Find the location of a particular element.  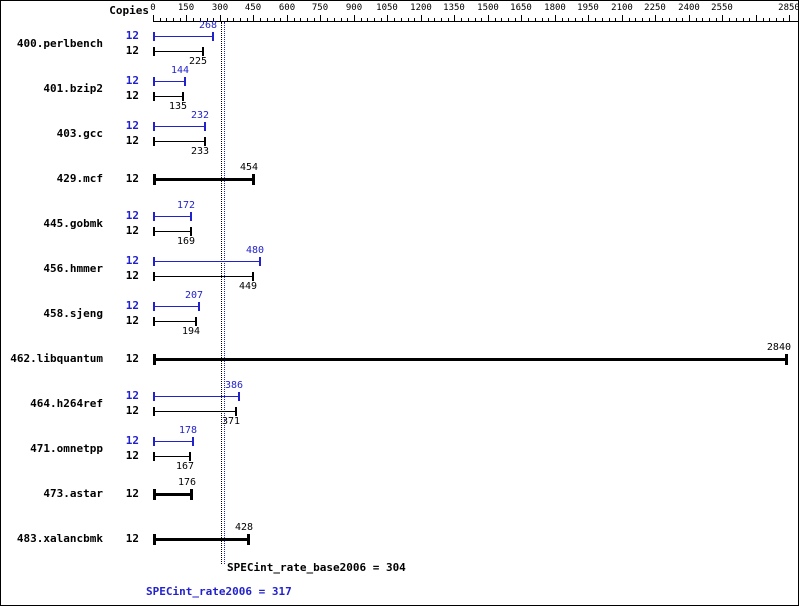

bar-value-label: 225 is located at coordinates (197, 61).